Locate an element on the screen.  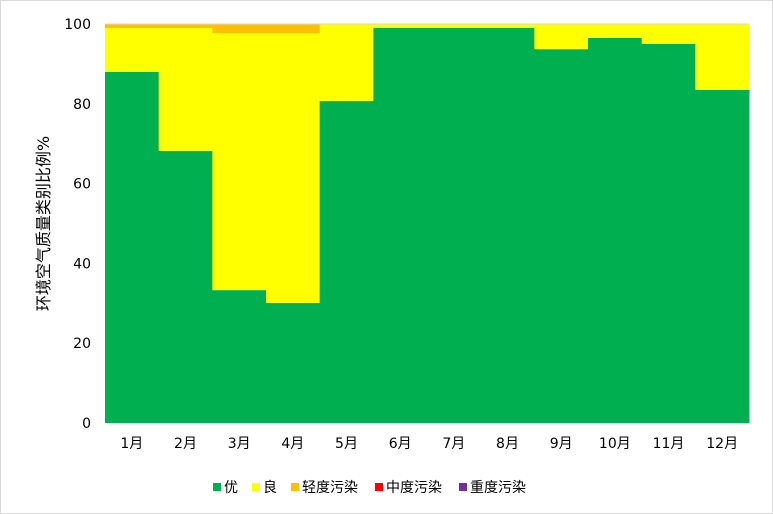
bar-segment-2月-良 is located at coordinates (185, 89).